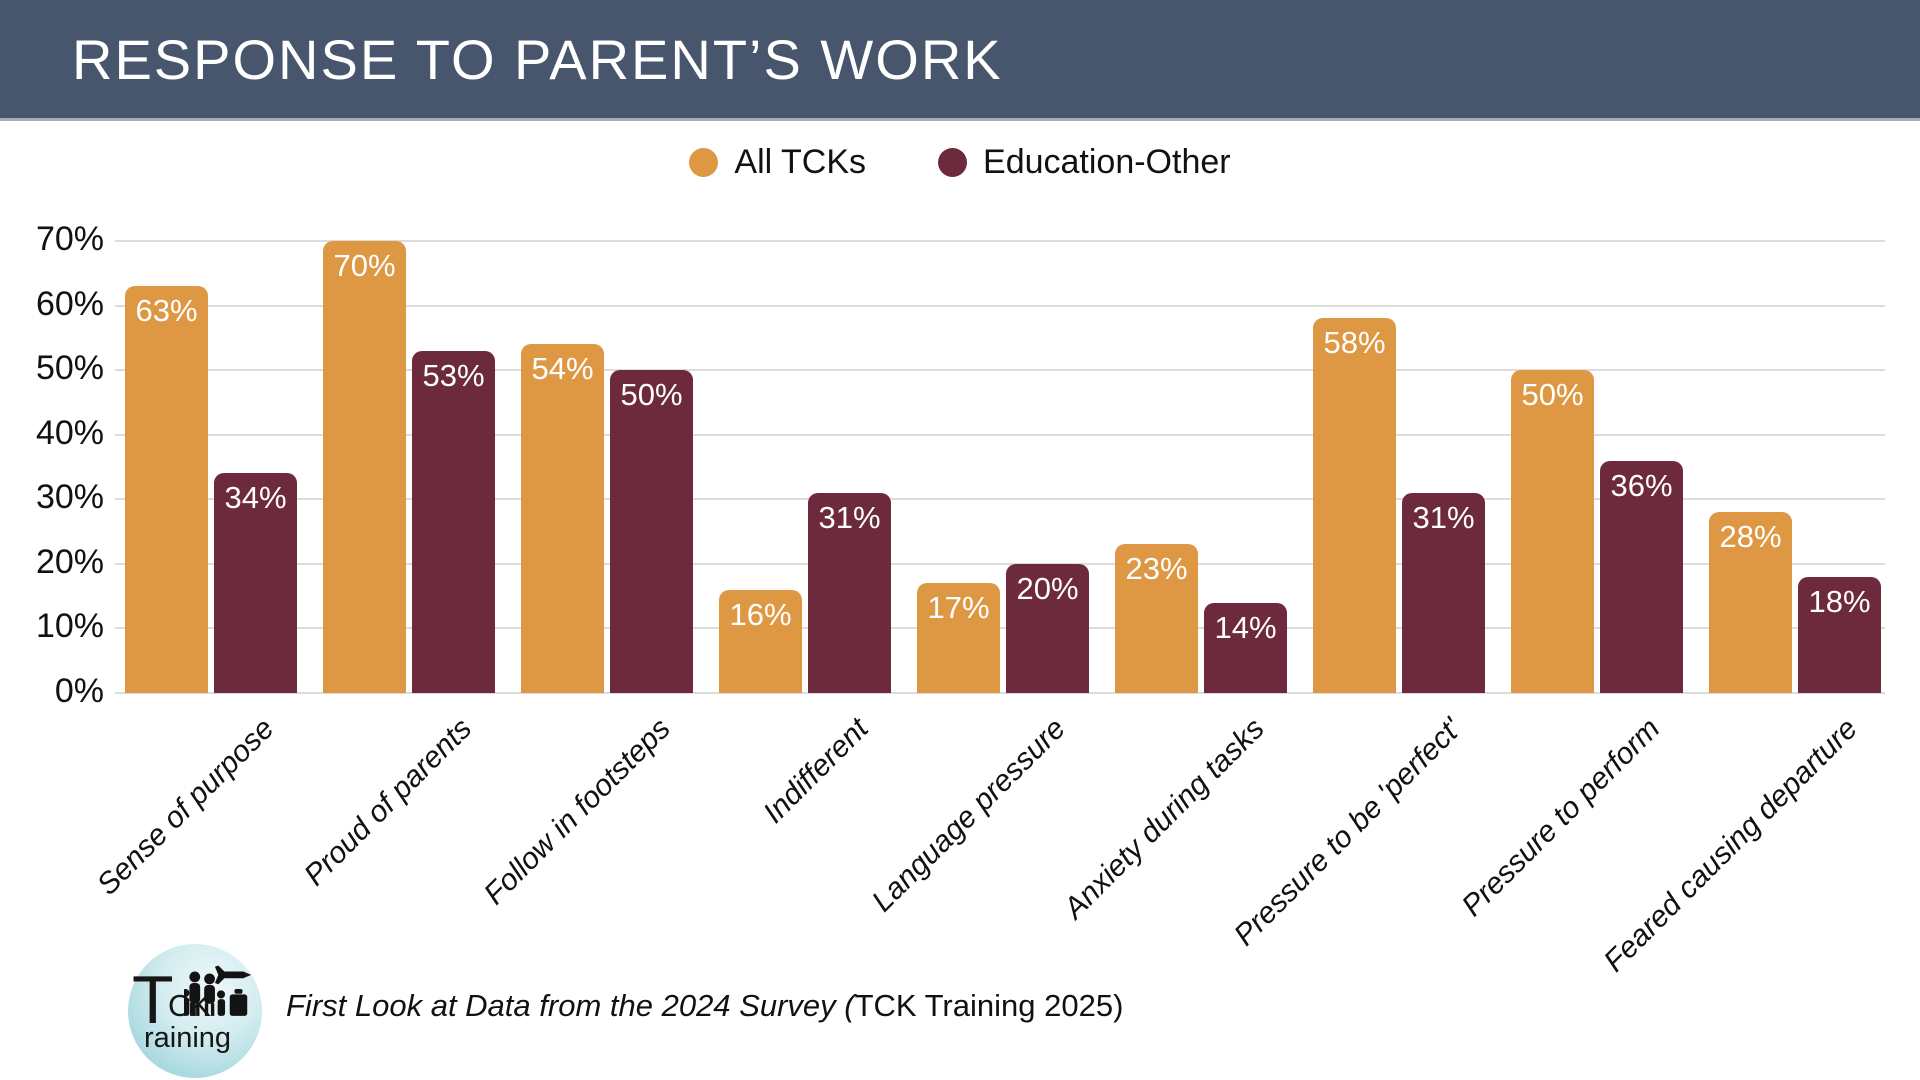  What do you see at coordinates (1839, 601) in the screenshot?
I see `bar-value-label: 18%` at bounding box center [1839, 601].